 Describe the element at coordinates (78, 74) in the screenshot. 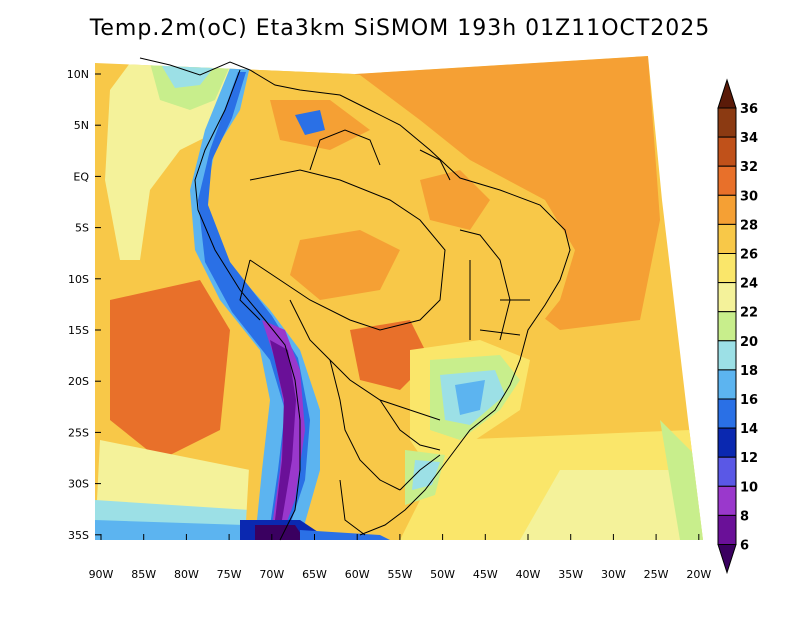

I see `lat-tick-label: 10N` at that location.